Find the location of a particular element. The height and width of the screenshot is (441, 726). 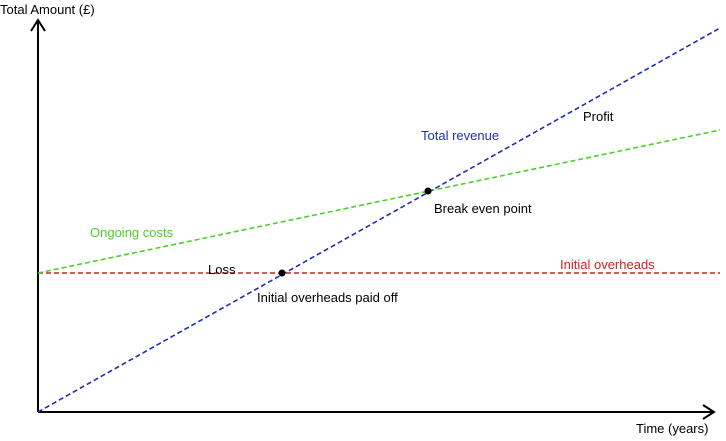

y-axis-arrowhead is located at coordinates (38, 25).